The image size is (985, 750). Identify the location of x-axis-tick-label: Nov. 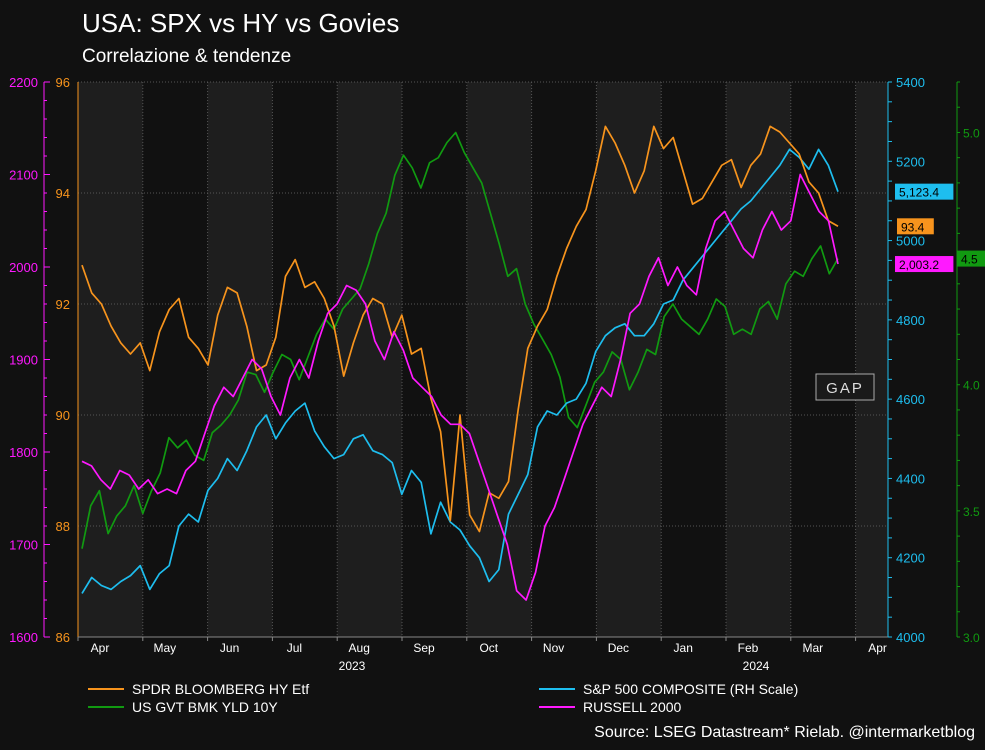
(553, 648).